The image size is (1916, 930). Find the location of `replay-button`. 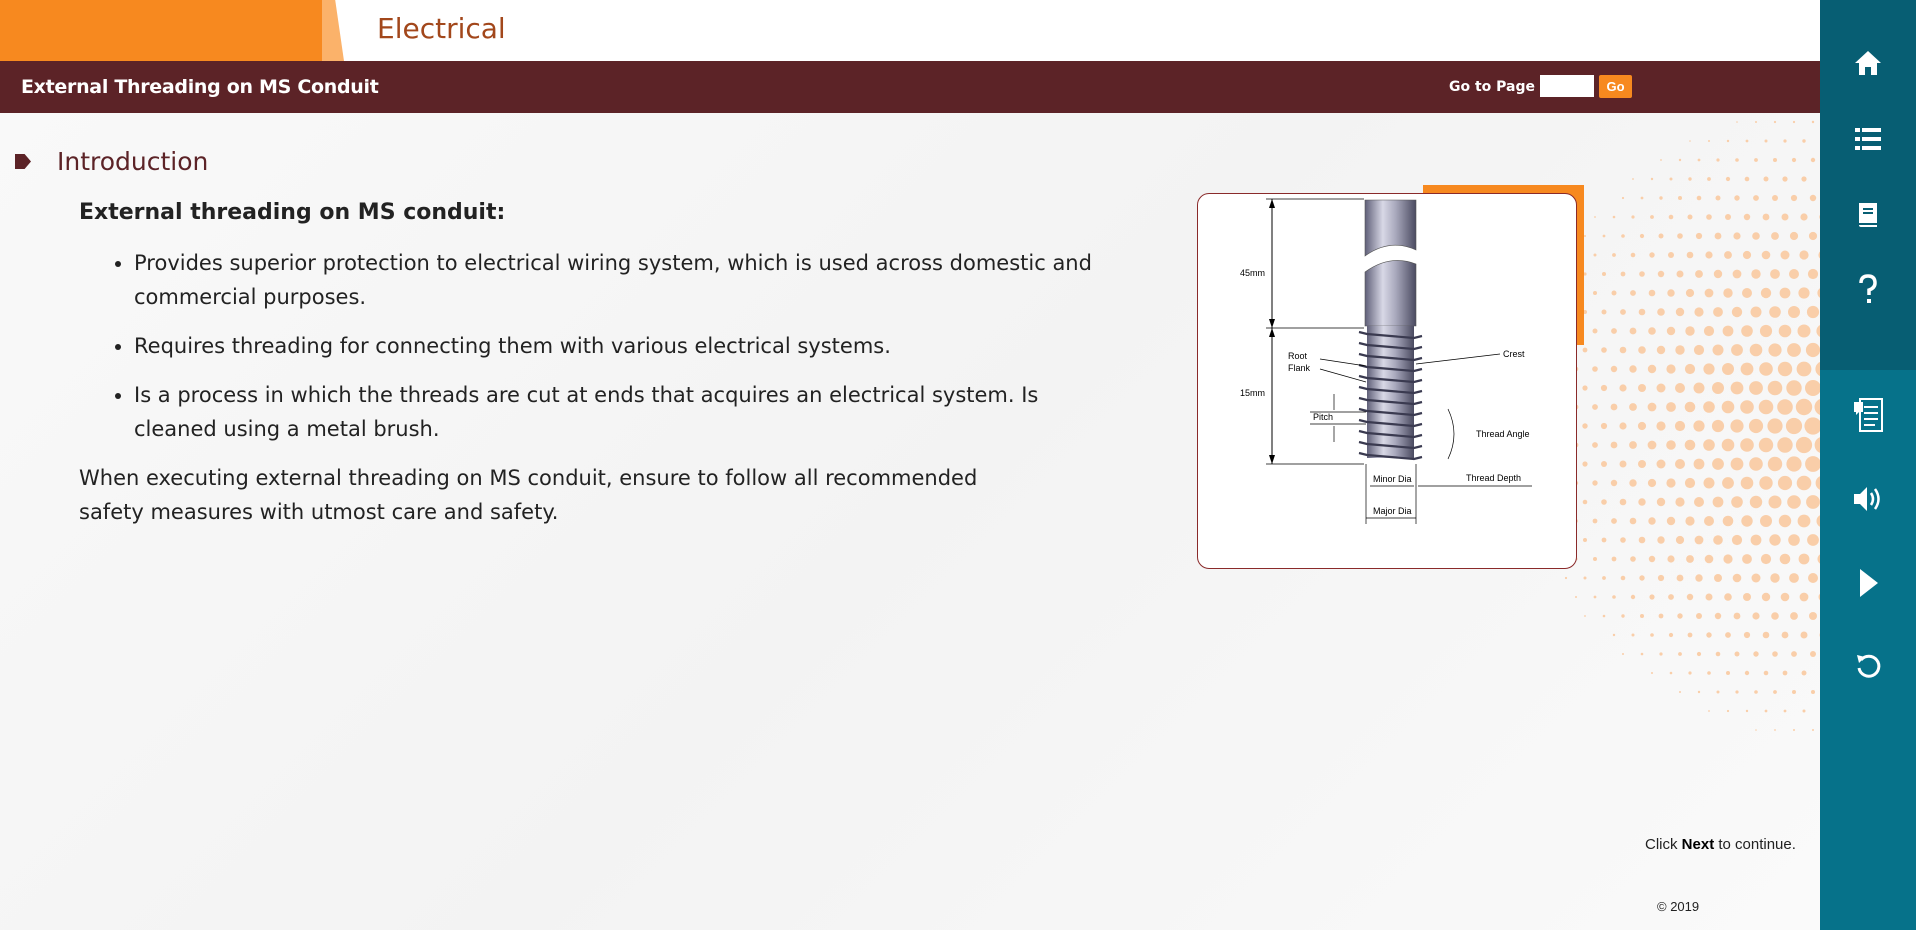

replay-button is located at coordinates (1868, 666).